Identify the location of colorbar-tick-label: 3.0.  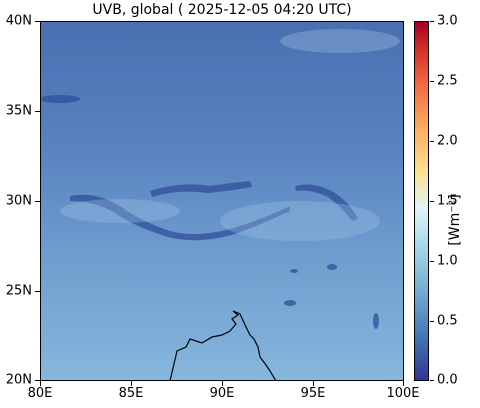
(447, 21).